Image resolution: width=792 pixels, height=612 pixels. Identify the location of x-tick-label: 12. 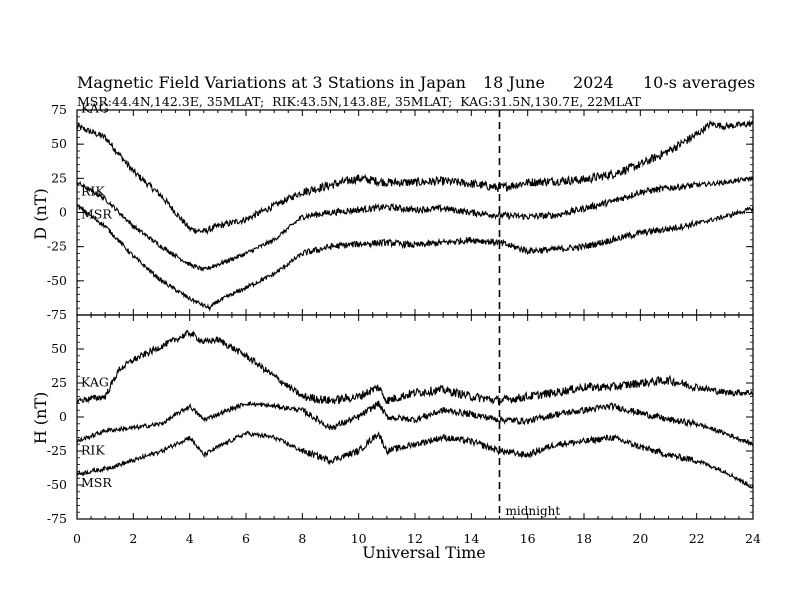
(415, 538).